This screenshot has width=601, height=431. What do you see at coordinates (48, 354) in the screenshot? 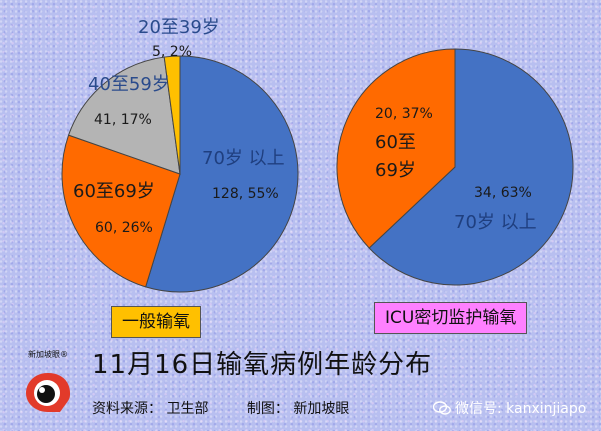
I see `logo-text: 新加坡眼®` at bounding box center [48, 354].